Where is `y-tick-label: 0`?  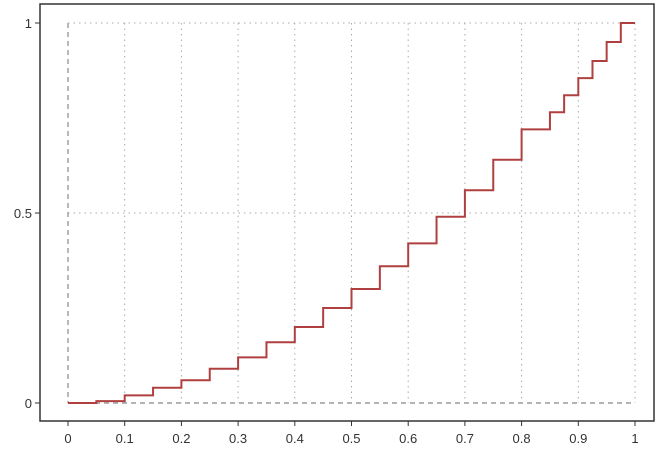 y-tick-label: 0 is located at coordinates (28, 403).